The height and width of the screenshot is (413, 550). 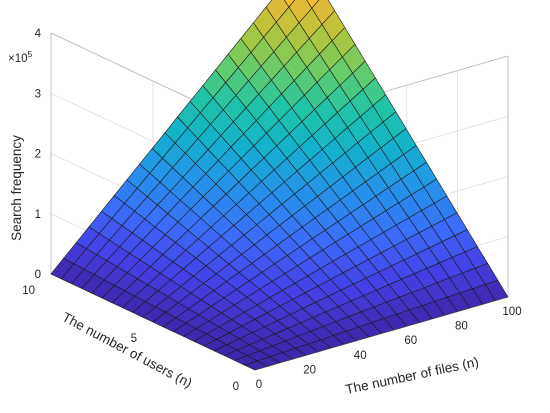 What do you see at coordinates (28, 291) in the screenshot?
I see `y-tick-label: 10` at bounding box center [28, 291].